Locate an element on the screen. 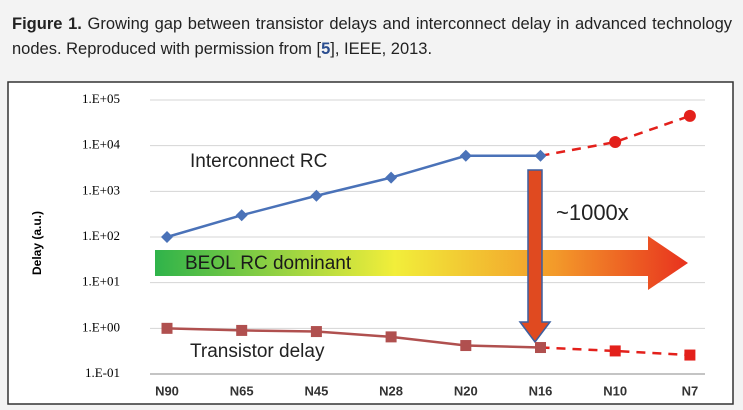  x-tick-label: N7 is located at coordinates (690, 390).